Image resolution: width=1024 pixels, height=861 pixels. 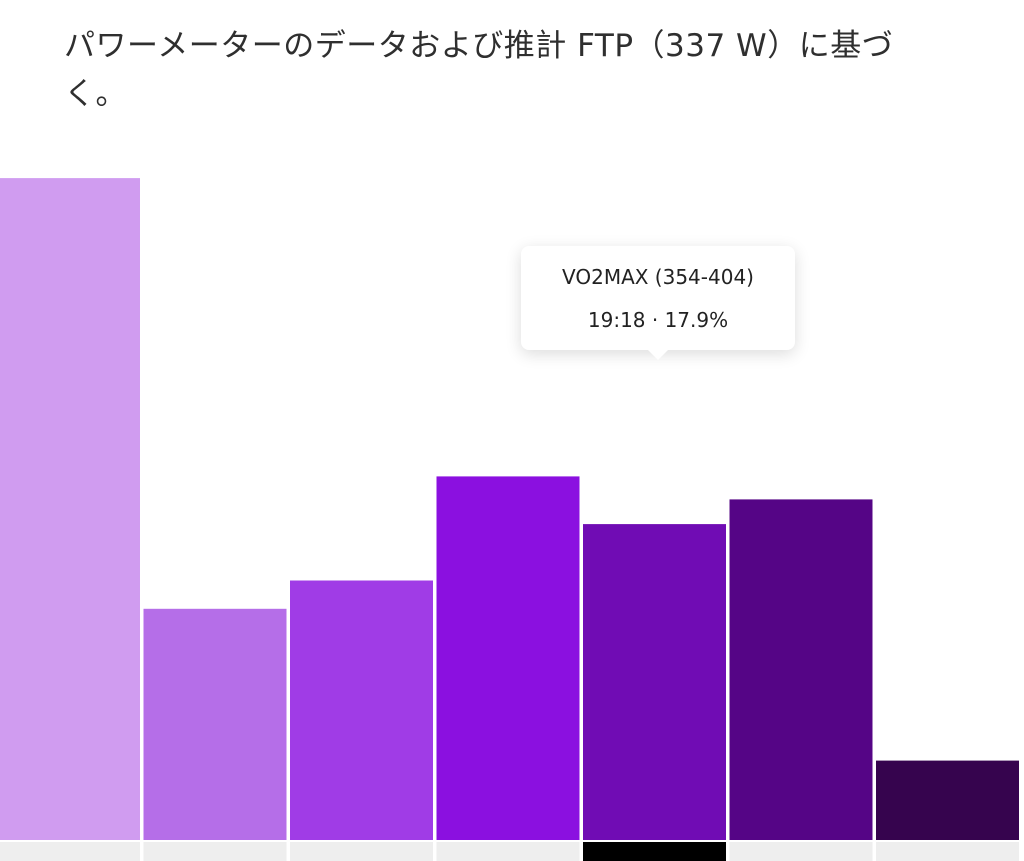 I want to click on tooltip-value-label: 19:18 · 17.9%, so click(x=658, y=320).